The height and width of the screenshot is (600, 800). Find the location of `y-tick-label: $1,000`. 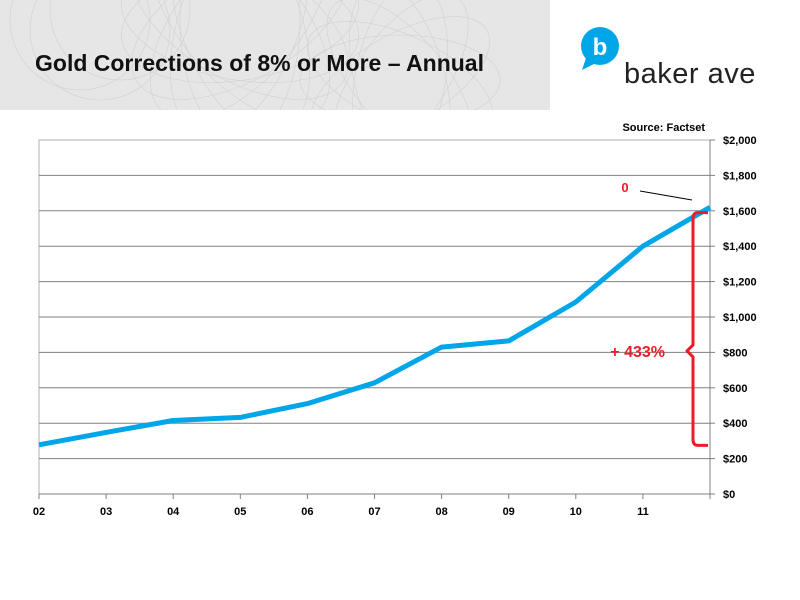

y-tick-label: $1,000 is located at coordinates (740, 318).